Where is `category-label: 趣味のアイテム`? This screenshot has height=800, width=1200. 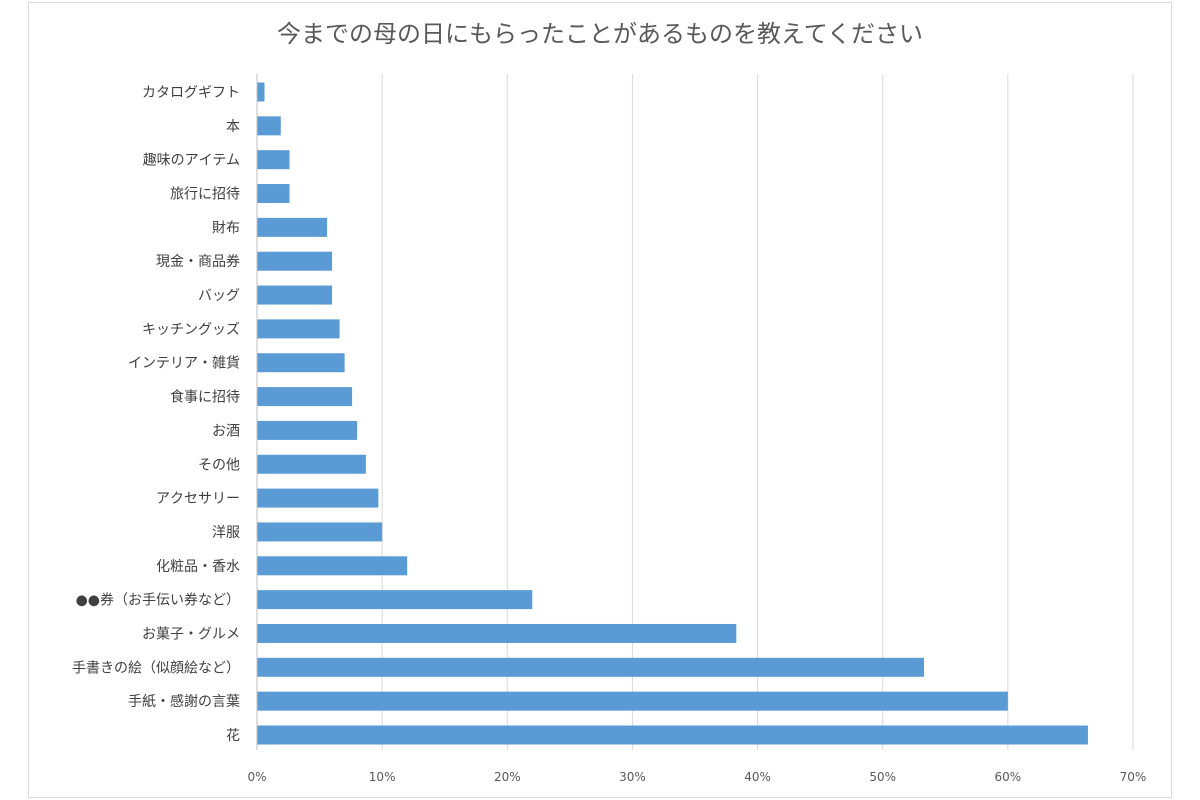 category-label: 趣味のアイテム is located at coordinates (191, 161).